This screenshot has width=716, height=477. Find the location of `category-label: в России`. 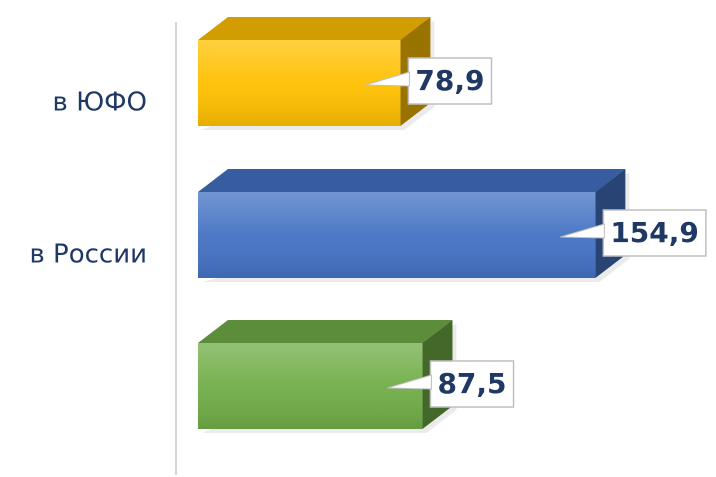

category-label: в России is located at coordinates (88, 255).